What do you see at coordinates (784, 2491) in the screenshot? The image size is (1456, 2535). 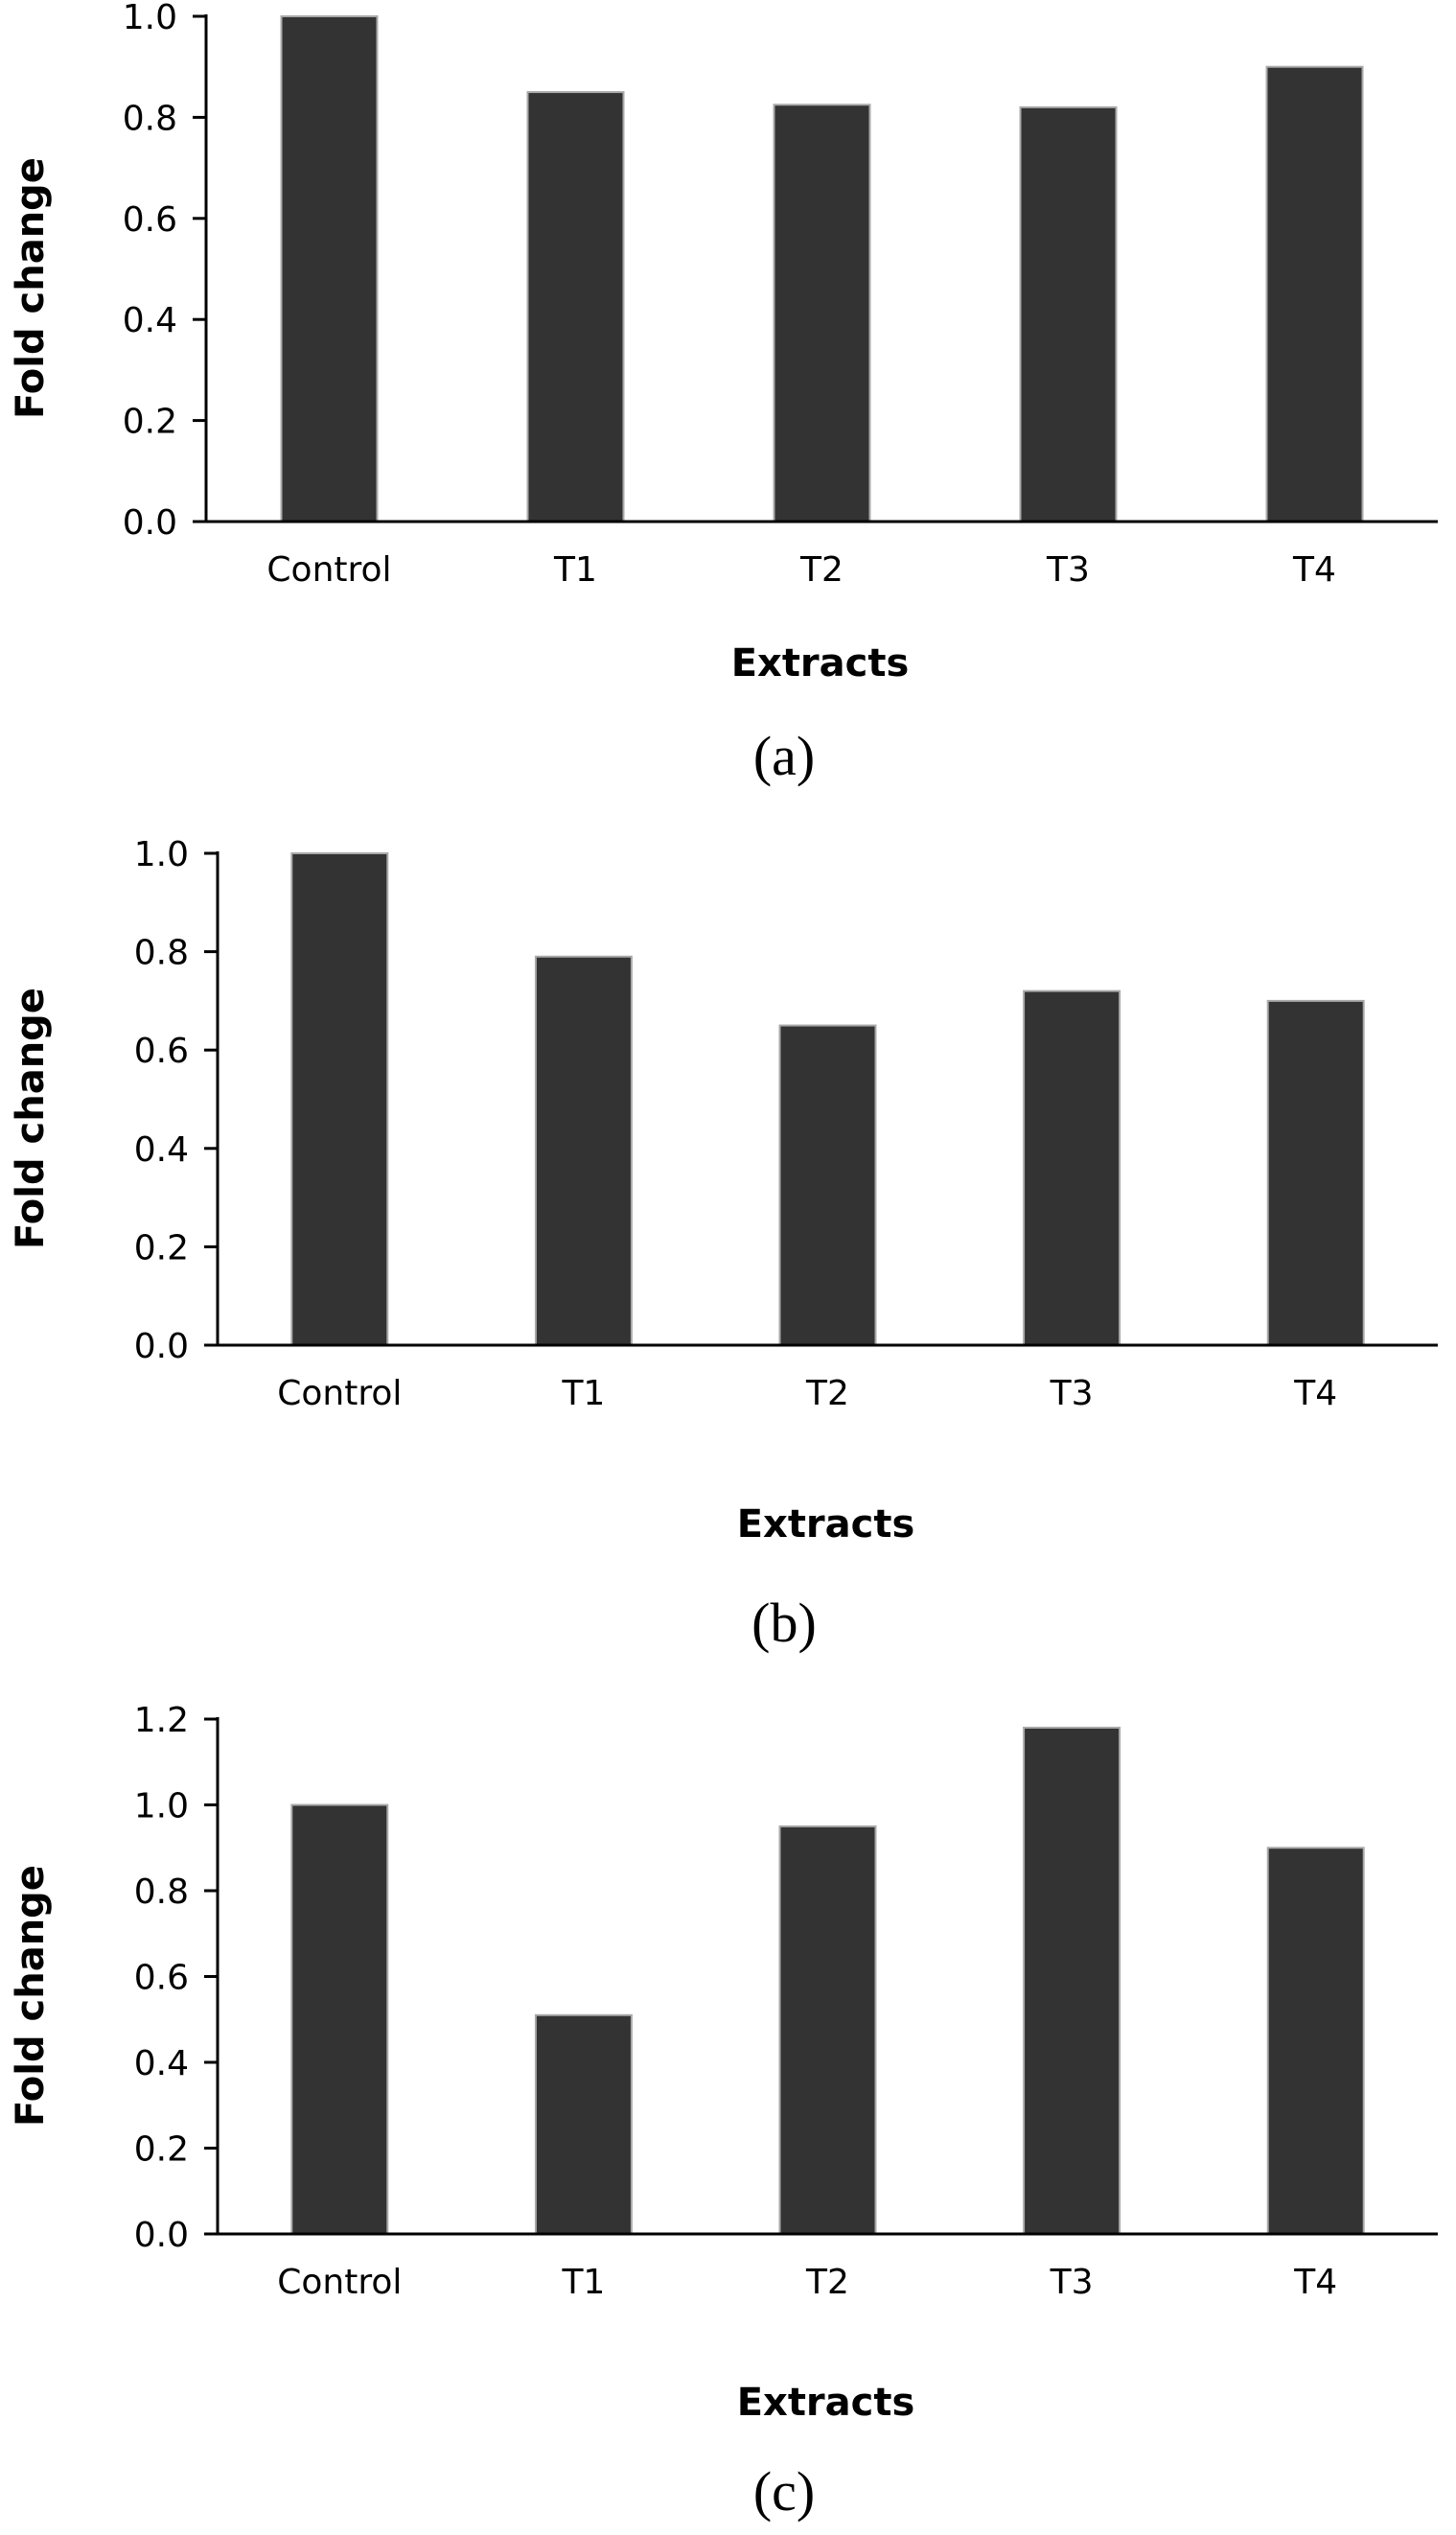 I see `panel-label: (c)` at bounding box center [784, 2491].